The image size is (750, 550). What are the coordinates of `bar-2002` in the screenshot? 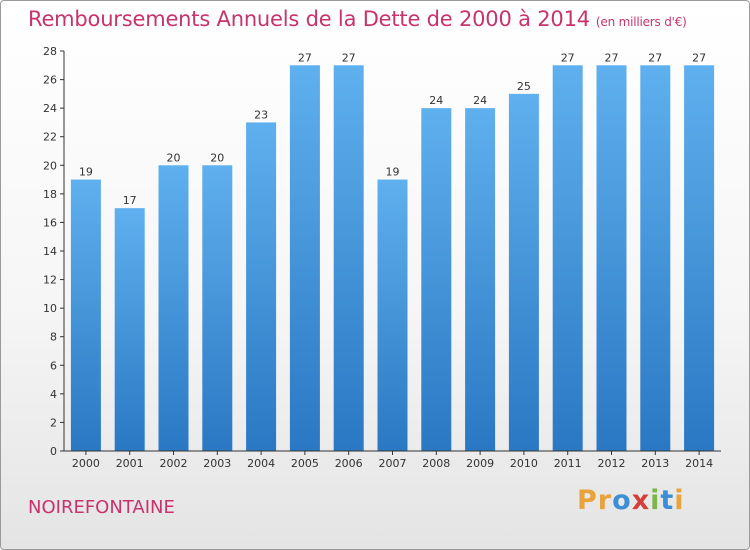 It's located at (173, 308).